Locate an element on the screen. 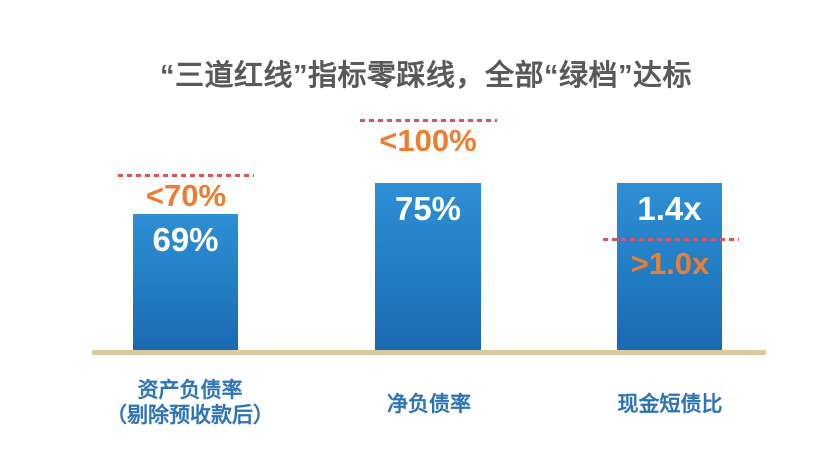 This screenshot has width=830, height=468. category-label-cash-short-debt: 现金短债比 is located at coordinates (670, 404).